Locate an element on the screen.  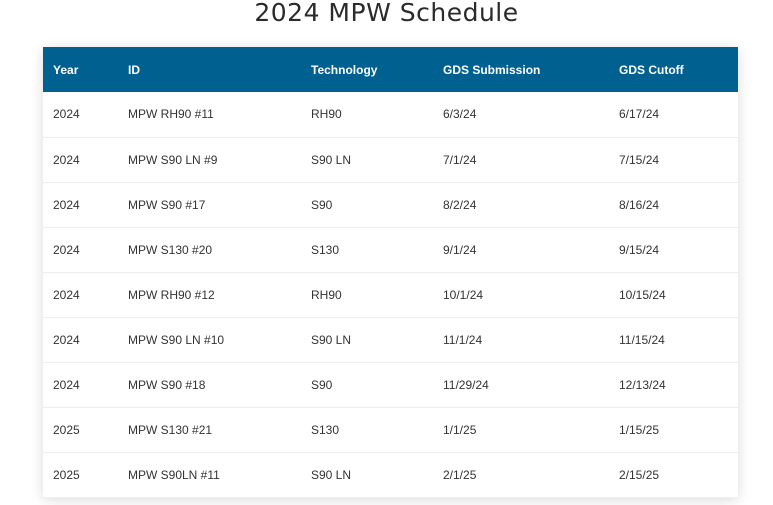
table-row: 2024 MPW RH90 #11 RH90 6/3/24 6/17/24 is located at coordinates (390, 114).